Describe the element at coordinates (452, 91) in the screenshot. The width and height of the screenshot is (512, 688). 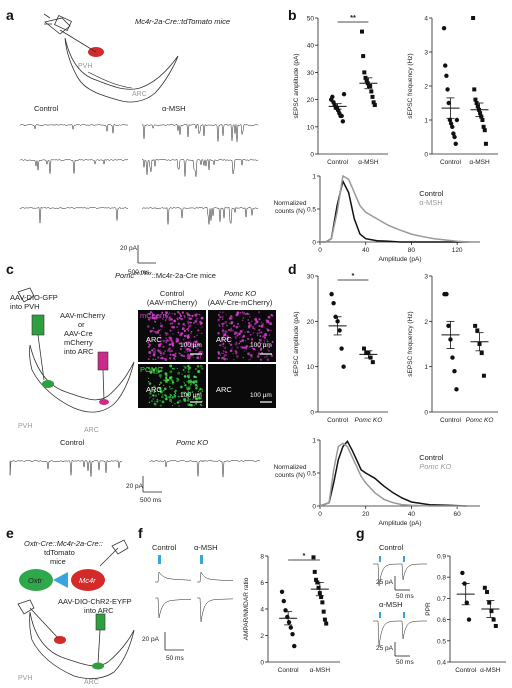
I see `panel-b-frequency-plot: 0 1 2 3 4 sEPSC frequency (Hz) Control α-MSH` at that location.